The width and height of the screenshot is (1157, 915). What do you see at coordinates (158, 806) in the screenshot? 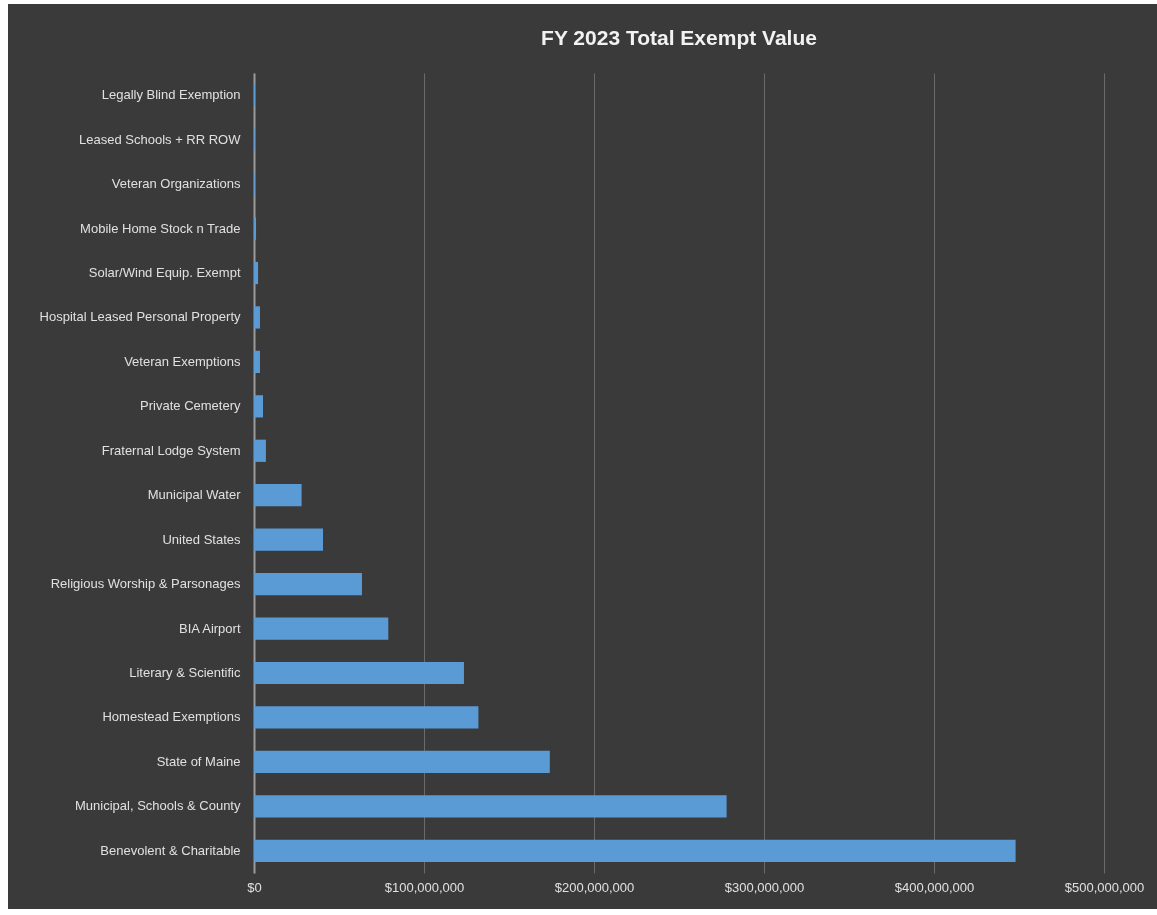
I see `y-tick-label: Municipal, Schools & County` at bounding box center [158, 806].